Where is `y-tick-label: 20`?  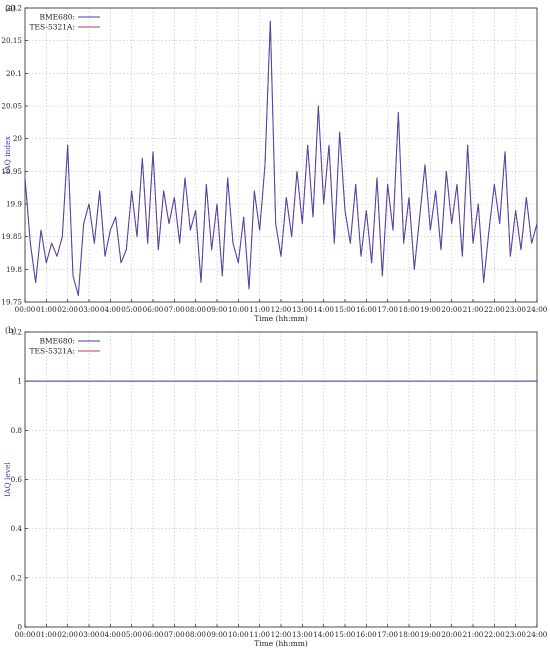
y-tick-label: 20 is located at coordinates (18, 138).